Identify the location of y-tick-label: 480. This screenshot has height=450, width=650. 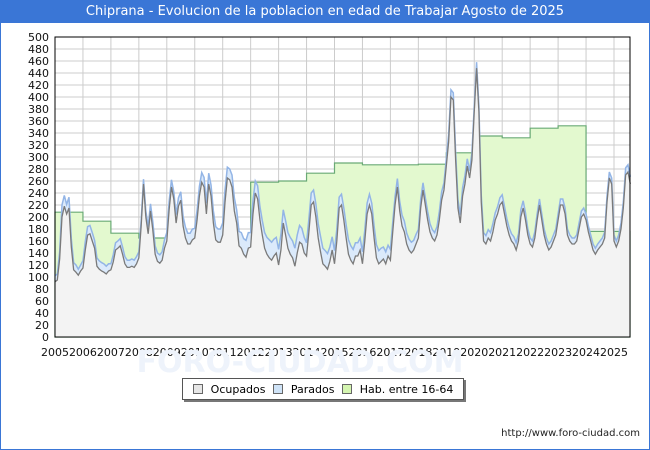
(38, 49).